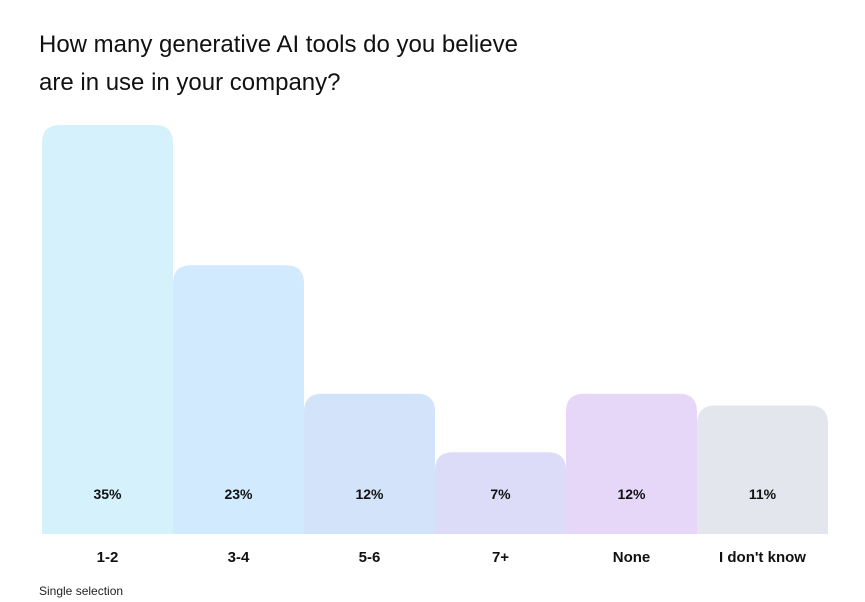 The width and height of the screenshot is (865, 602). Describe the element at coordinates (763, 494) in the screenshot. I see `value-label: 11%` at that location.